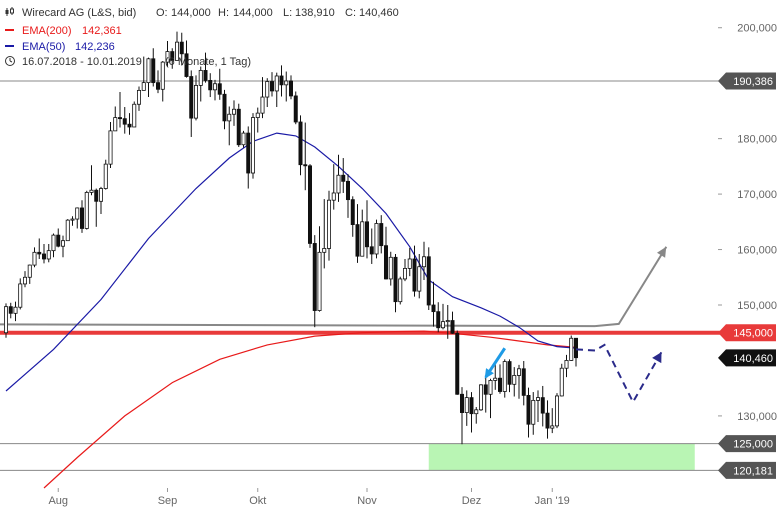 The image size is (780, 511). What do you see at coordinates (9, 11) in the screenshot?
I see `chart-type-icon` at bounding box center [9, 11].